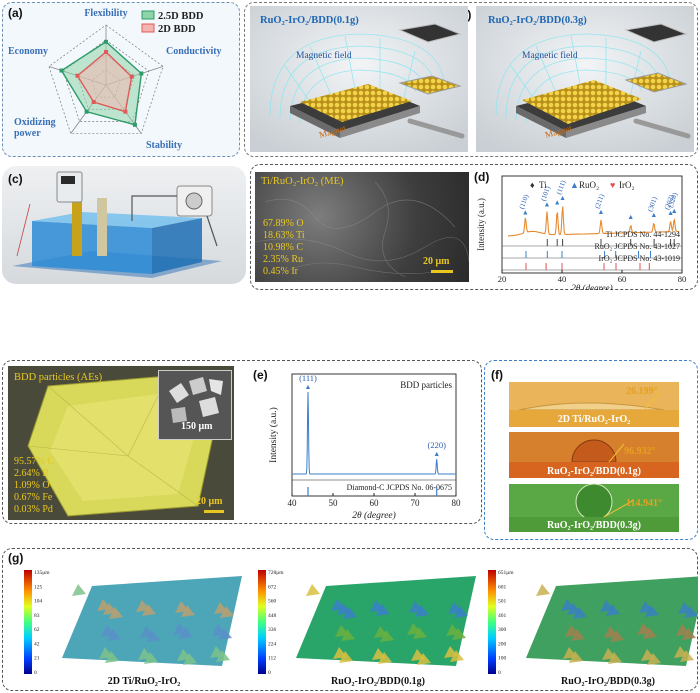 Image resolution: width=700 pixels, height=693 pixels. I want to click on surface, so click(152, 621).